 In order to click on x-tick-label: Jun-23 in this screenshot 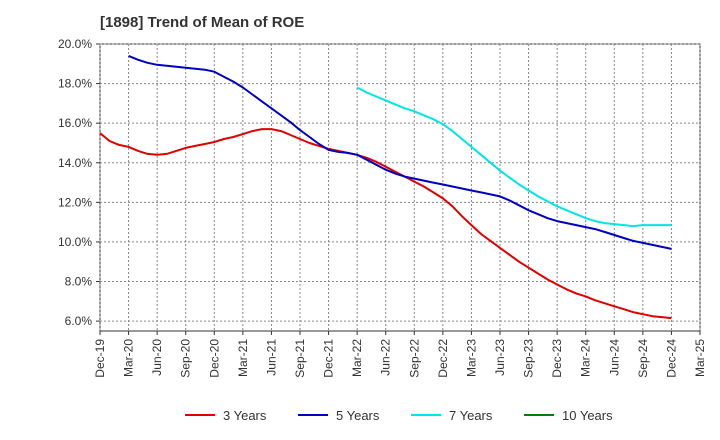, I will do `click(500, 357)`.